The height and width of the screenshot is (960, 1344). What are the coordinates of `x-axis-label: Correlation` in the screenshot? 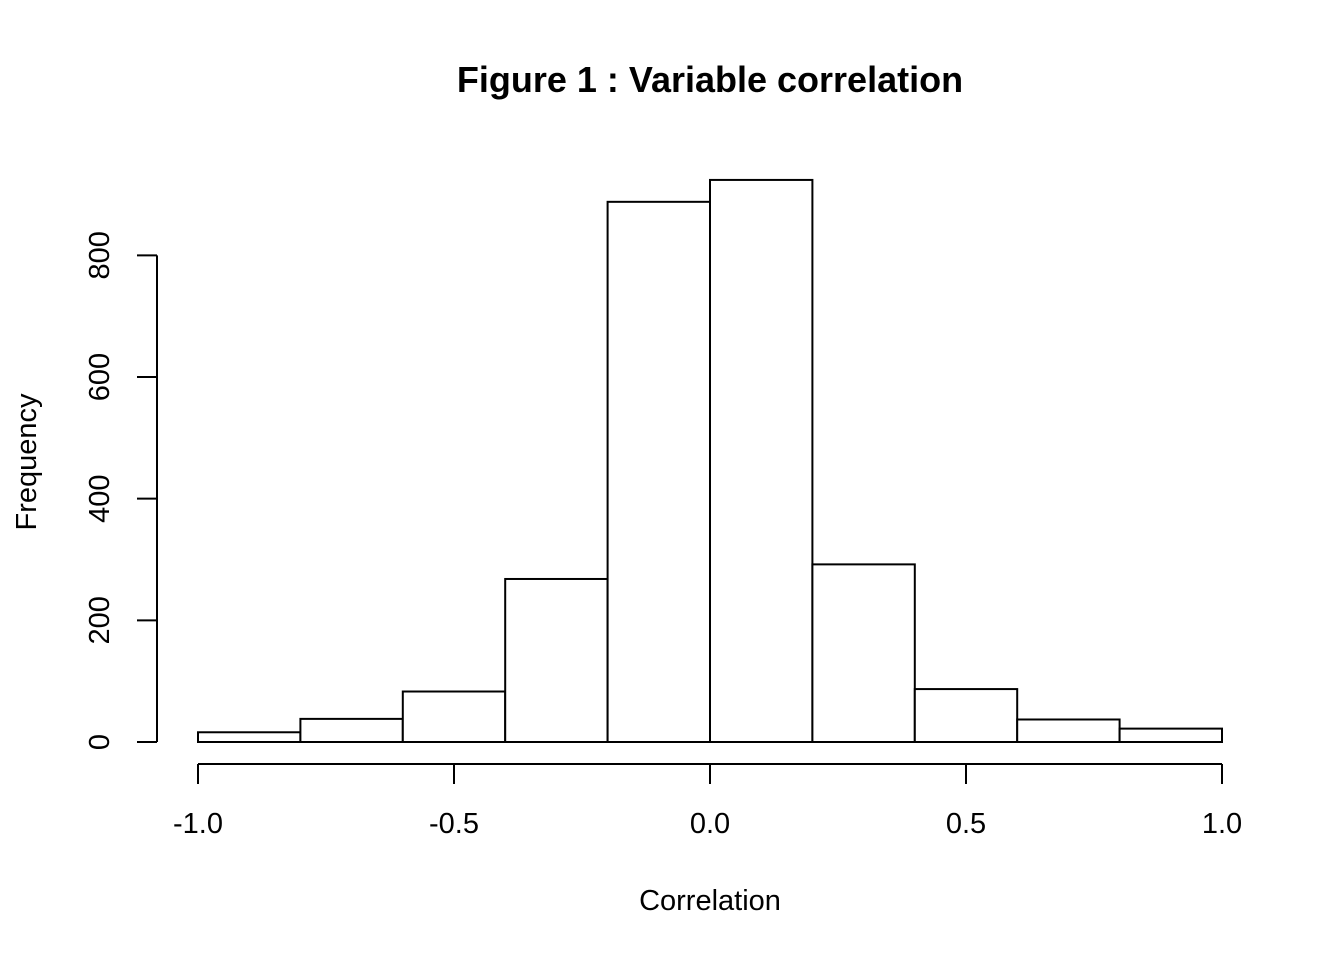 It's located at (710, 901).